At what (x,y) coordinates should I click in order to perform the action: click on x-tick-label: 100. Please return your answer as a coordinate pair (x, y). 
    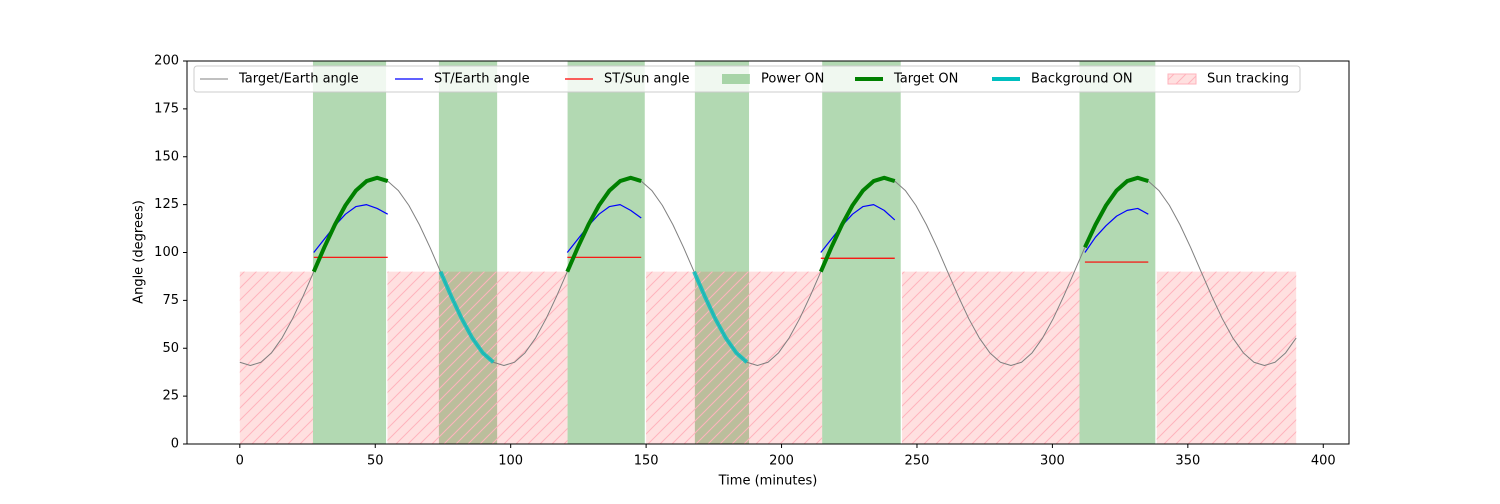
    Looking at the image, I should click on (510, 461).